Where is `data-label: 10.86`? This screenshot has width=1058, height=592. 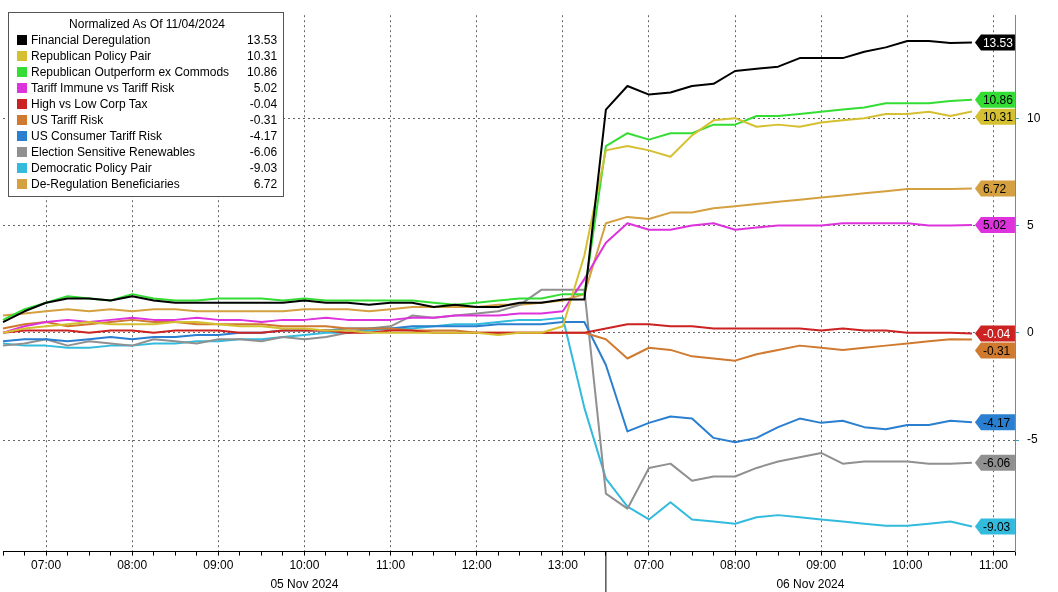 data-label: 10.86 is located at coordinates (998, 100).